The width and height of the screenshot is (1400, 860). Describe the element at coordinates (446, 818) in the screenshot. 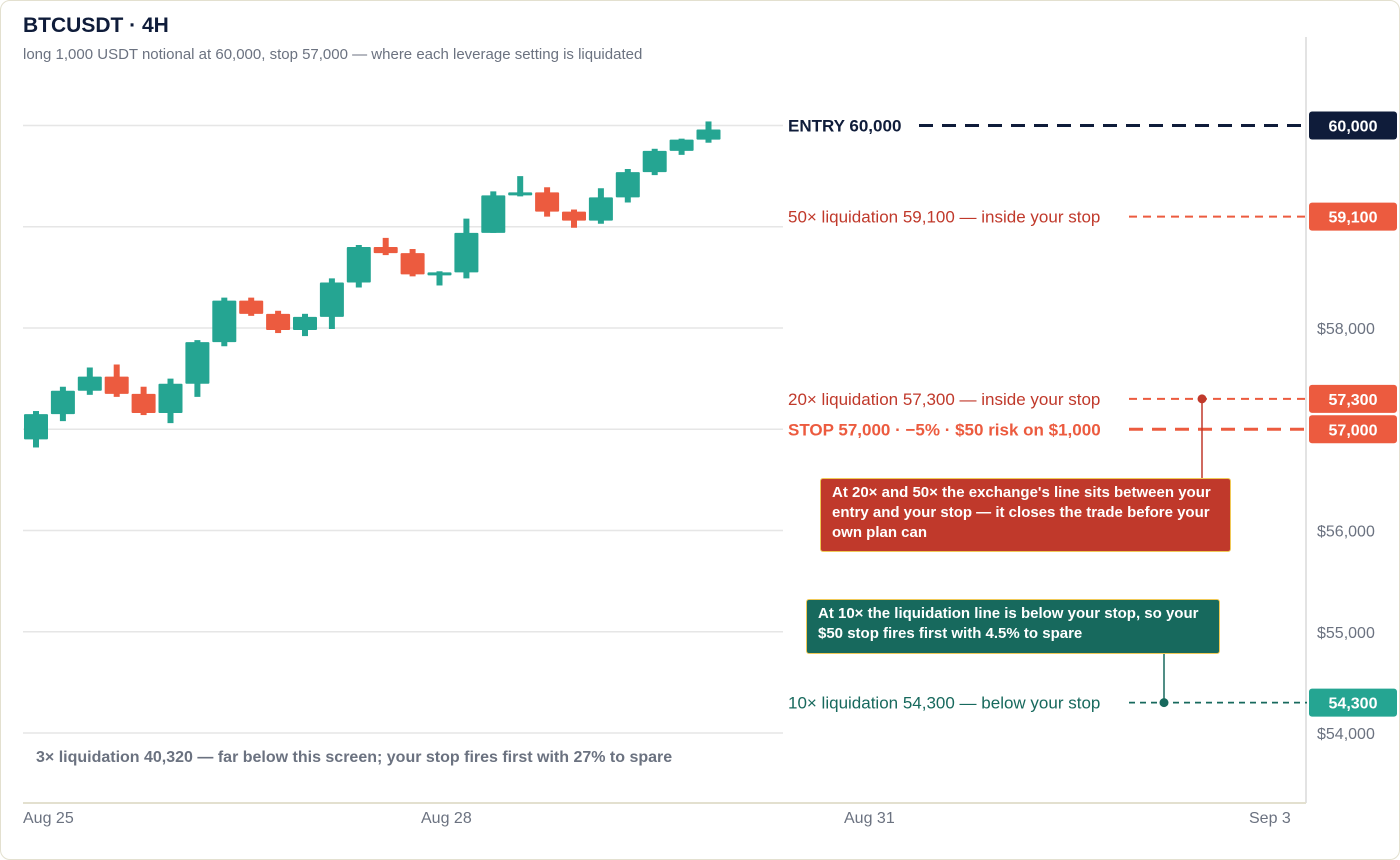

I see `x-tick-label: Aug 28` at that location.